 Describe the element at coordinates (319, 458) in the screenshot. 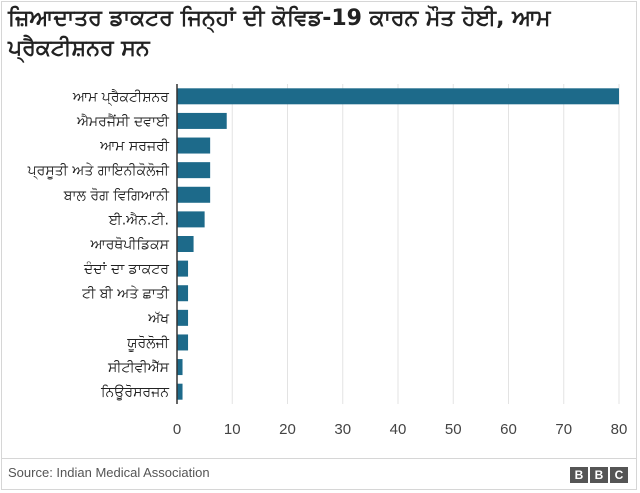

I see `footer-divider` at that location.